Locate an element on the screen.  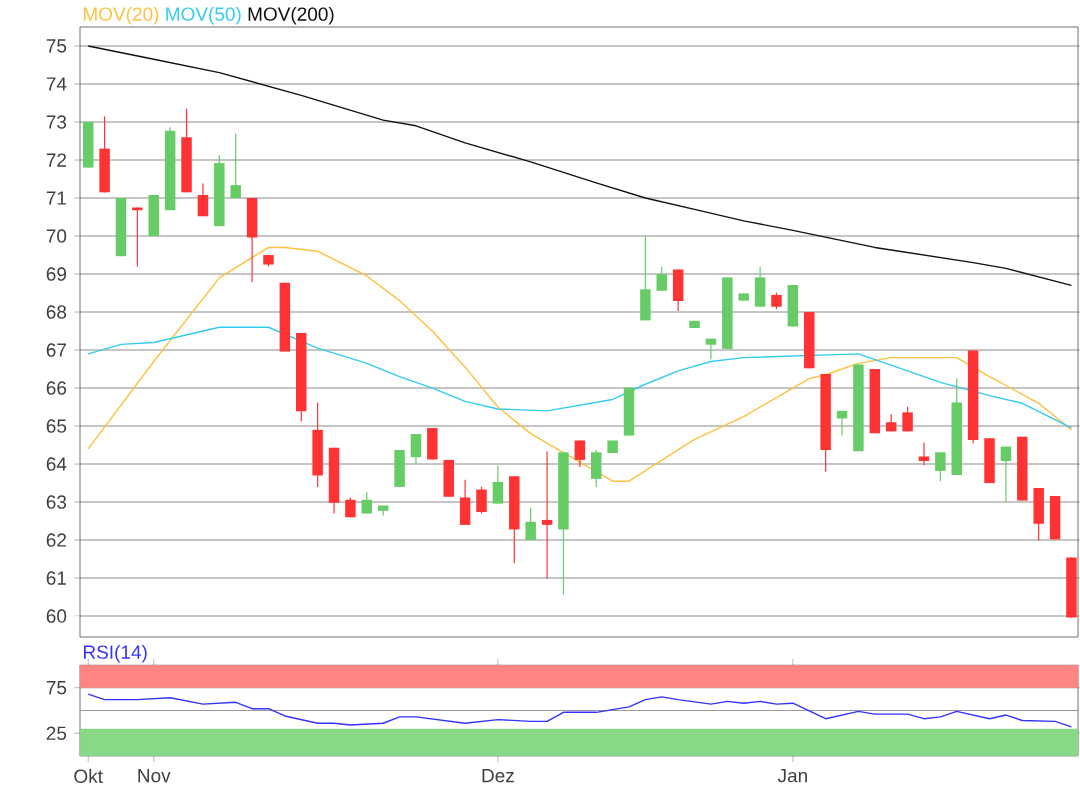
y-tick-label: 74 is located at coordinates (56, 84).